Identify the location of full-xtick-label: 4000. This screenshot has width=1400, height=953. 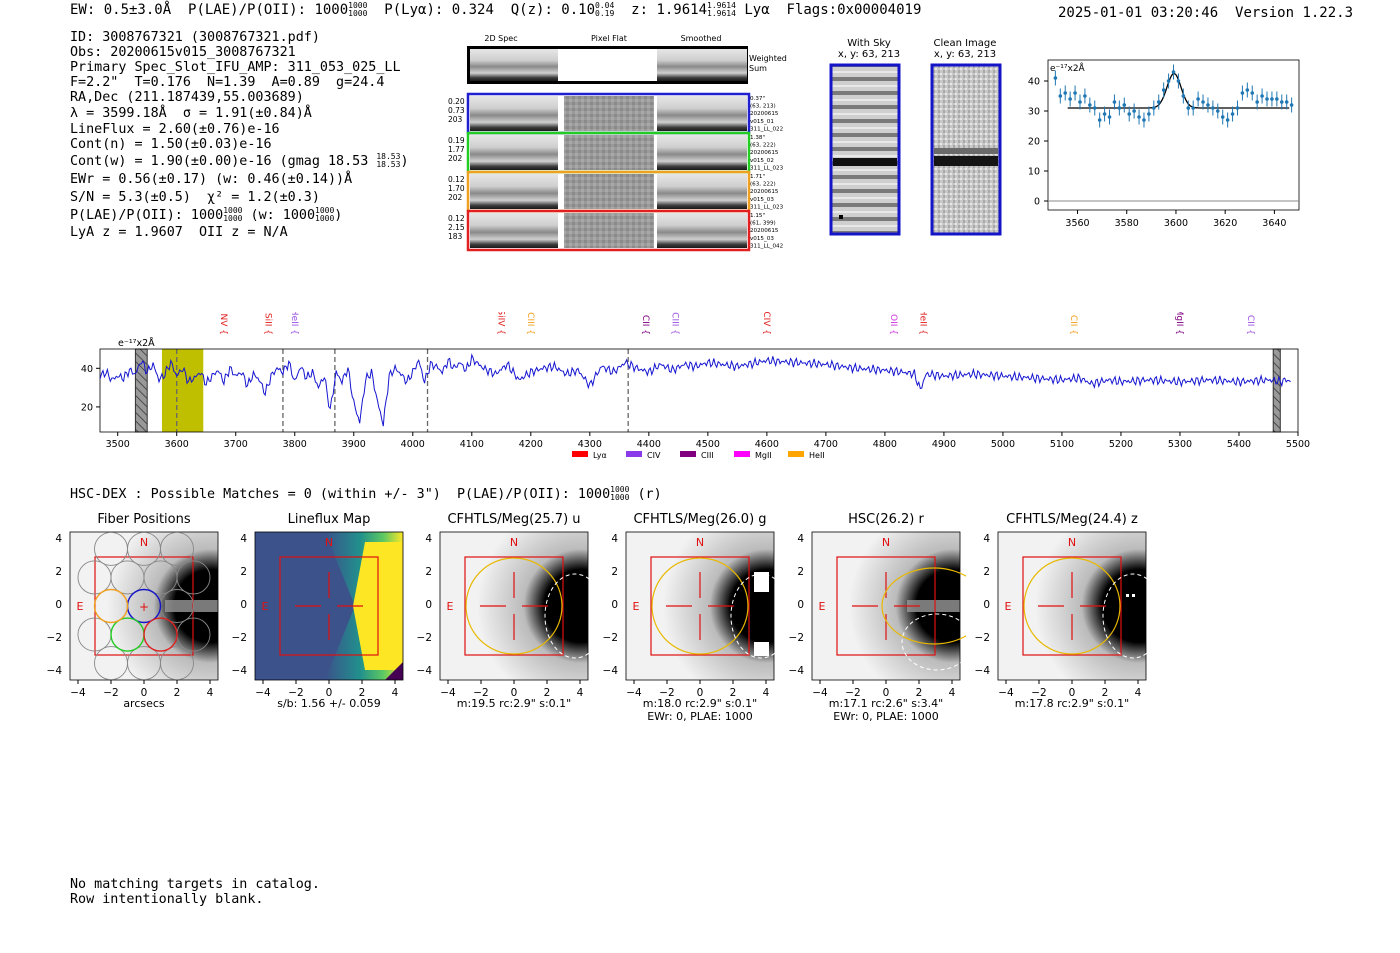
(413, 444).